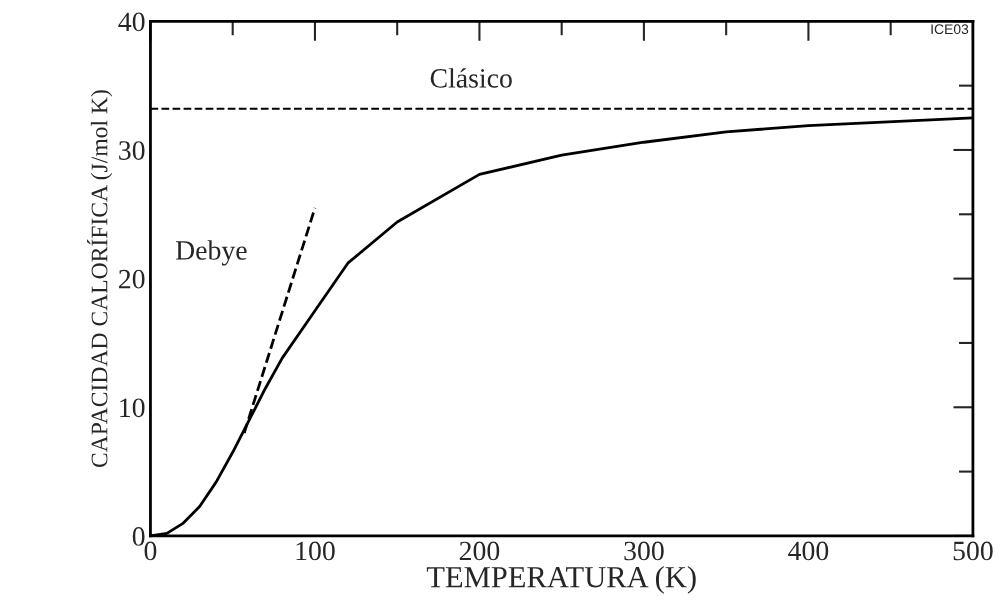  Describe the element at coordinates (315, 551) in the screenshot. I see `x-tick-label: 100` at that location.